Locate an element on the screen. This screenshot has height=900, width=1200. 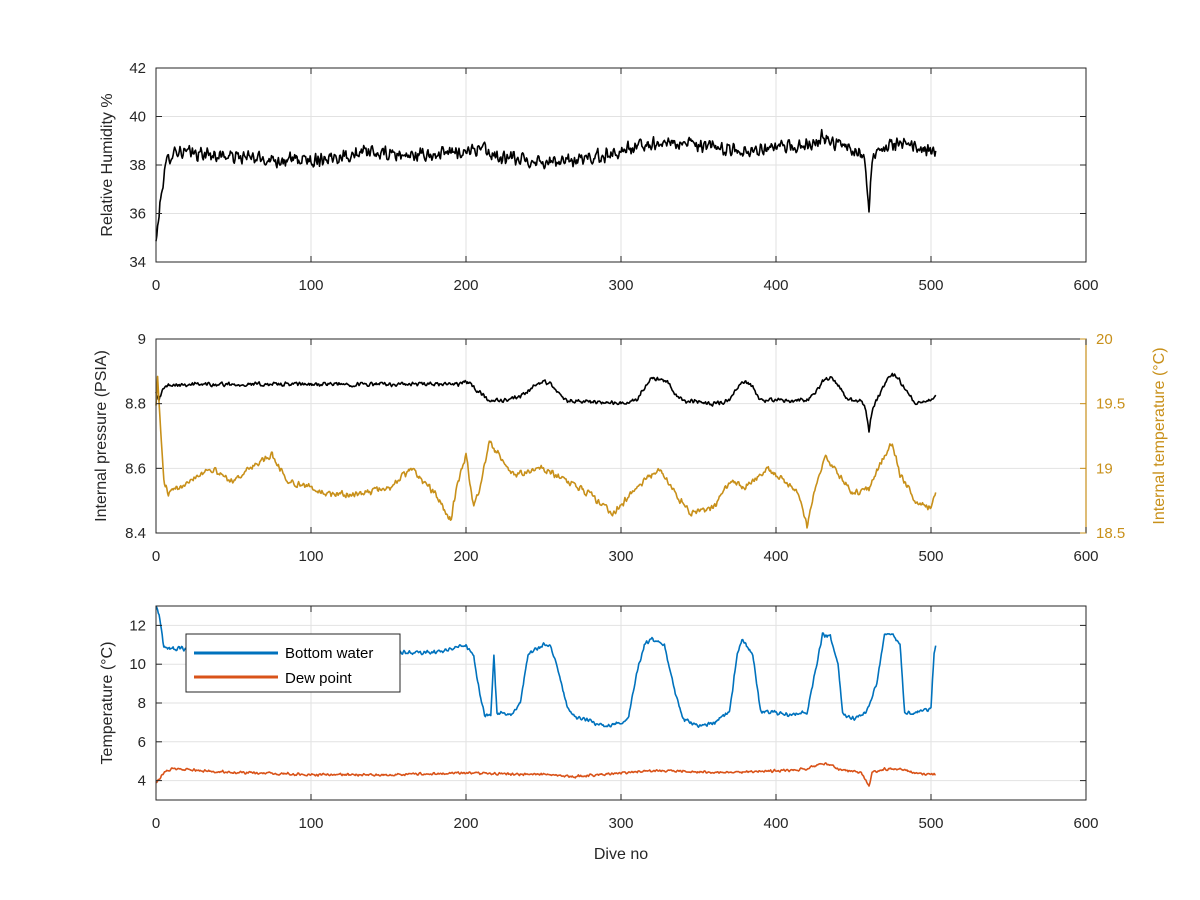
y-tick-label: 38 is located at coordinates (137, 165).